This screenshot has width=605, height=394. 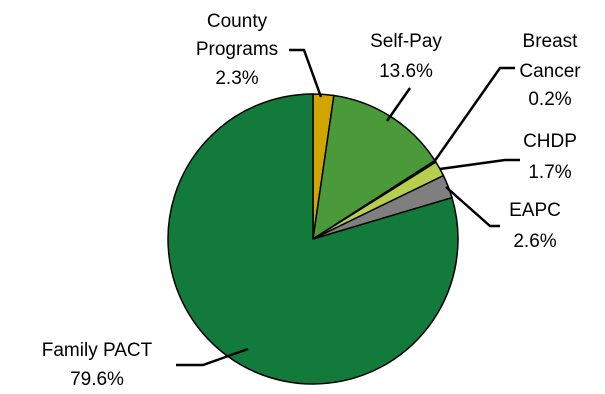 I want to click on slice-label-breast-cancer-line-1: Breast, so click(x=551, y=41).